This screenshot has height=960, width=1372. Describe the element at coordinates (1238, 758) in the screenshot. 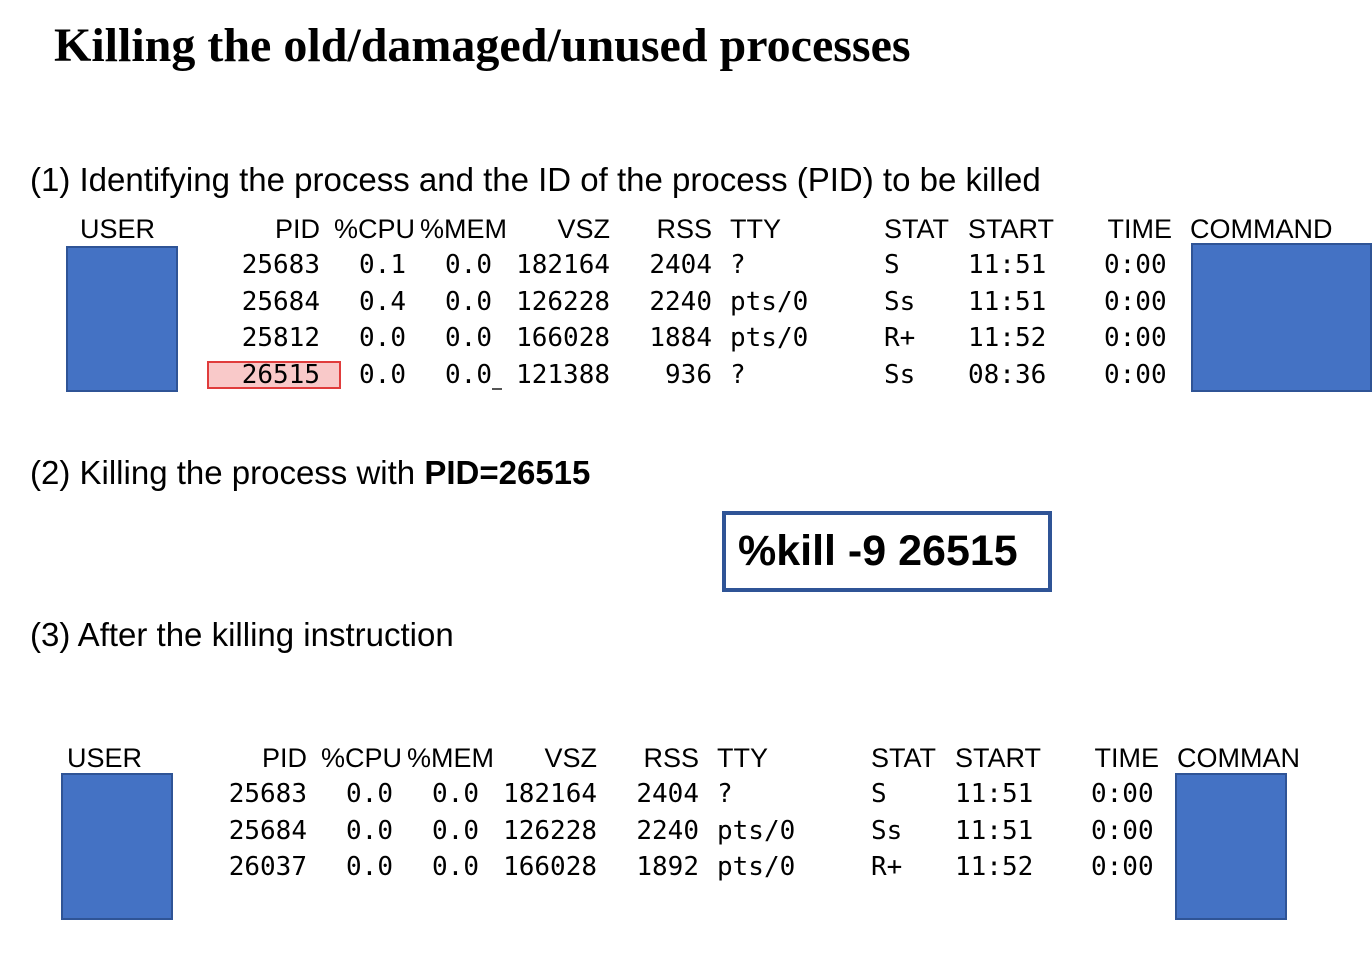

I see `column-header-command: COMMAN` at that location.